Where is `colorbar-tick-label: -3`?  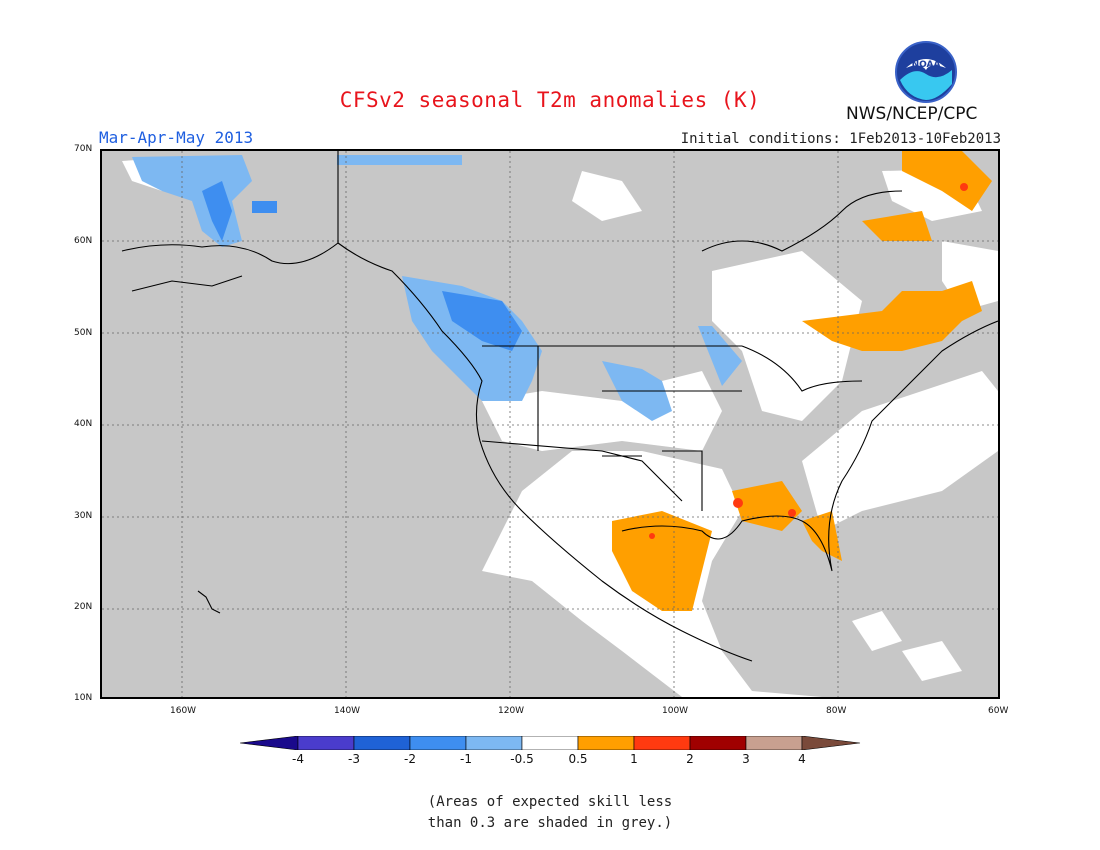 colorbar-tick-label: -3 is located at coordinates (354, 759).